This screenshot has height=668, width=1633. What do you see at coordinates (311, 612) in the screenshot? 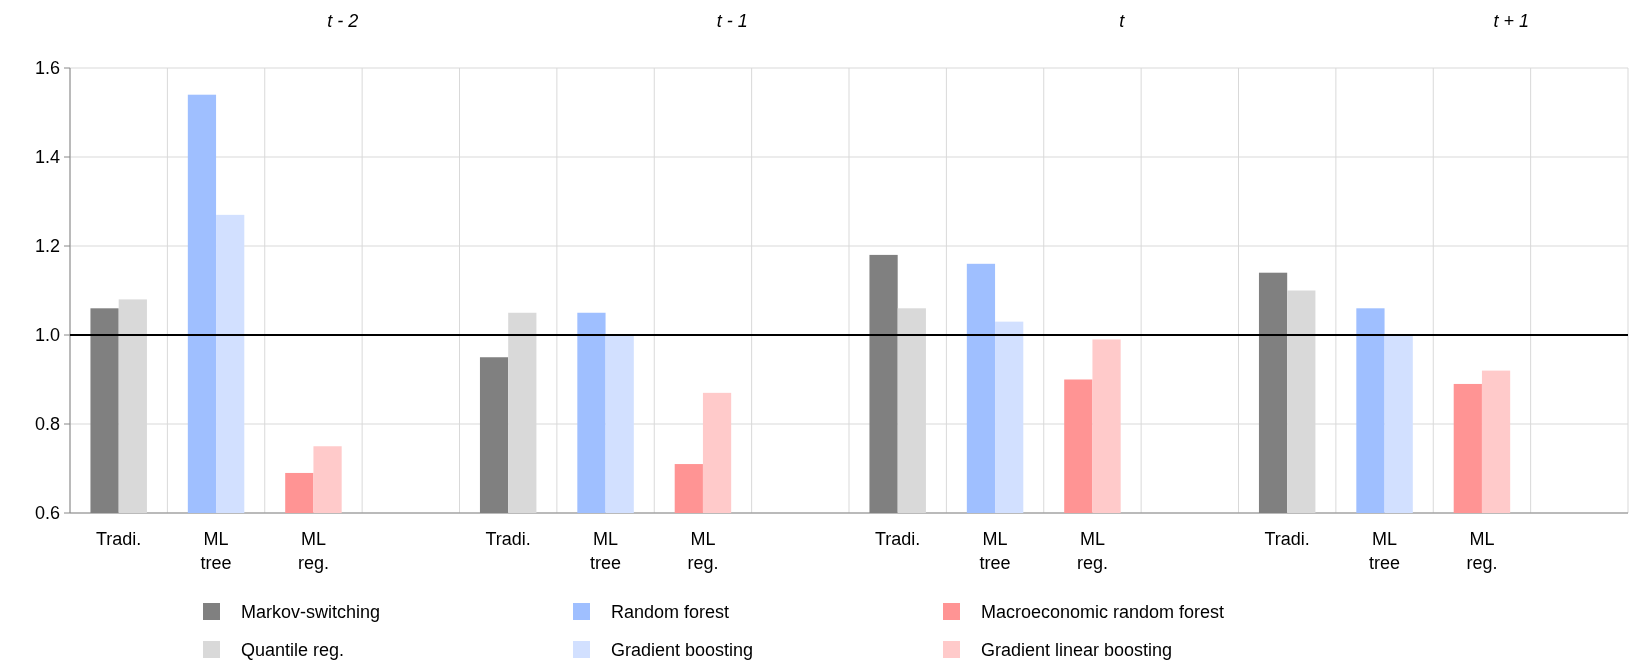
I see `legend-label: Markov-switching` at bounding box center [311, 612].